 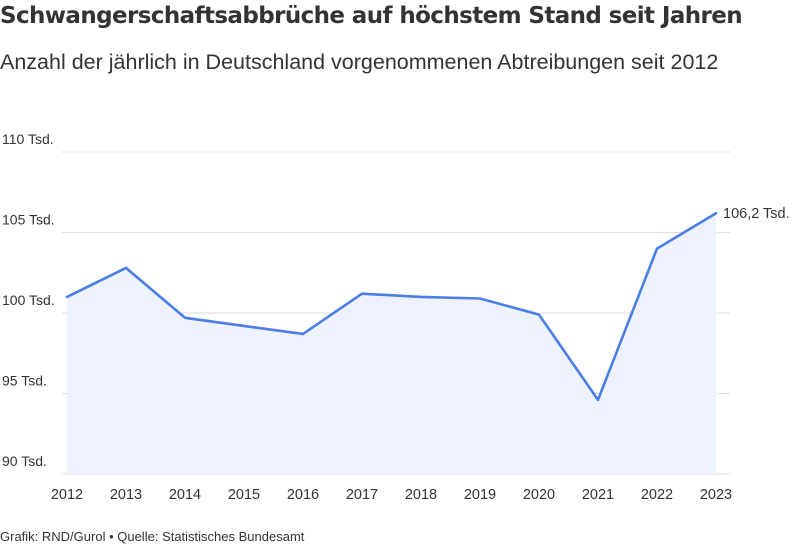 What do you see at coordinates (67, 495) in the screenshot?
I see `x-tick-label: 2012` at bounding box center [67, 495].